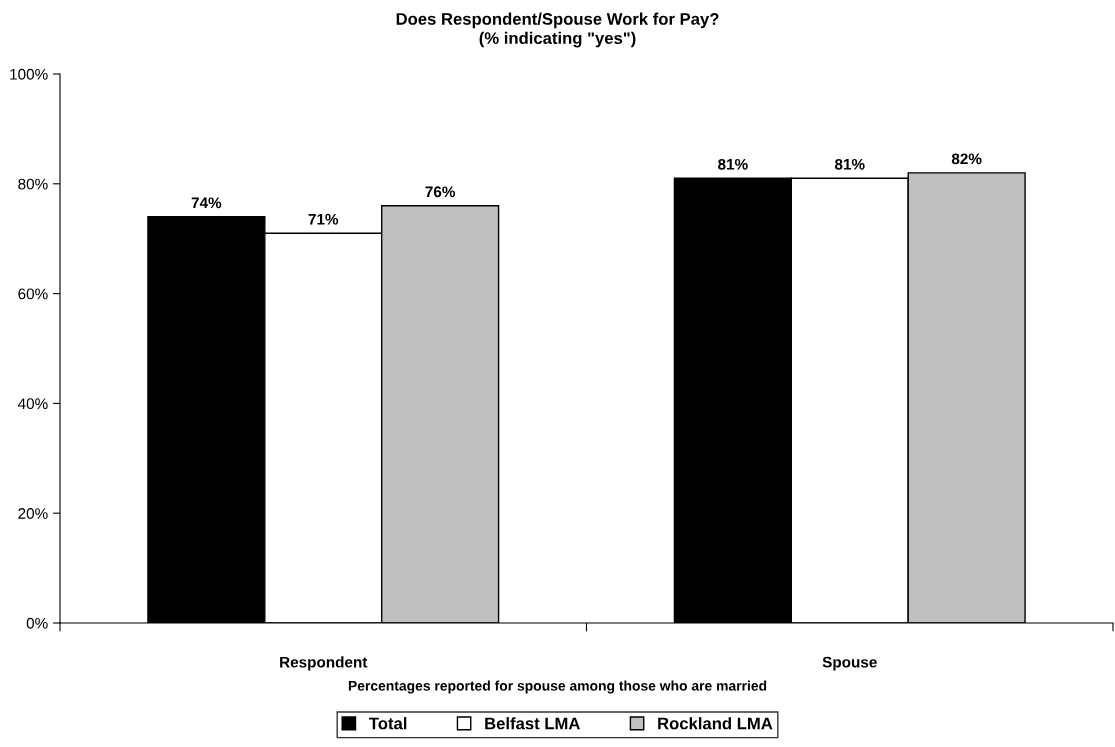  What do you see at coordinates (532, 723) in the screenshot?
I see `legend-label: Belfast LMA` at bounding box center [532, 723].